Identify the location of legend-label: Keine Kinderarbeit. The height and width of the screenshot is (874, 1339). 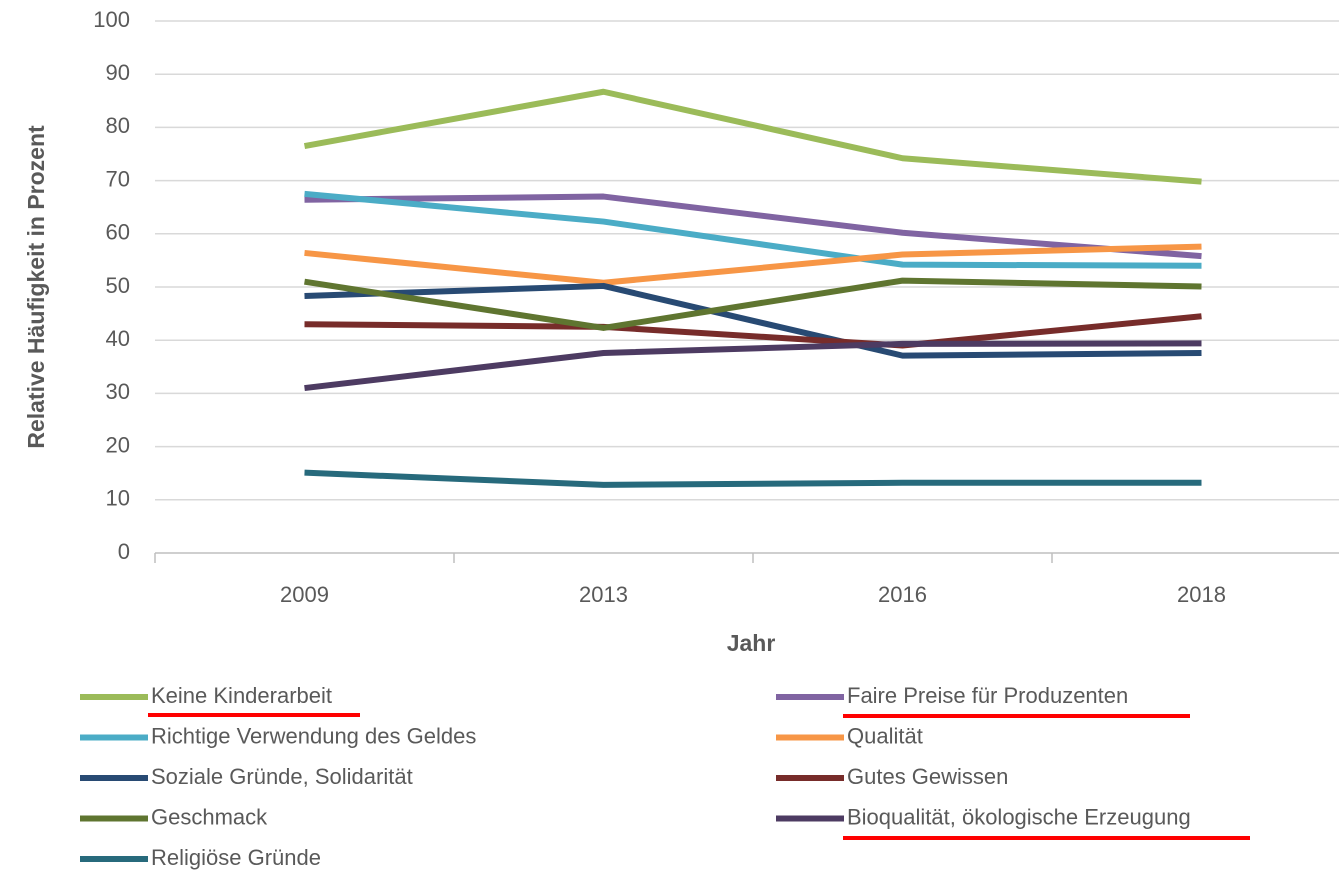
(241, 695).